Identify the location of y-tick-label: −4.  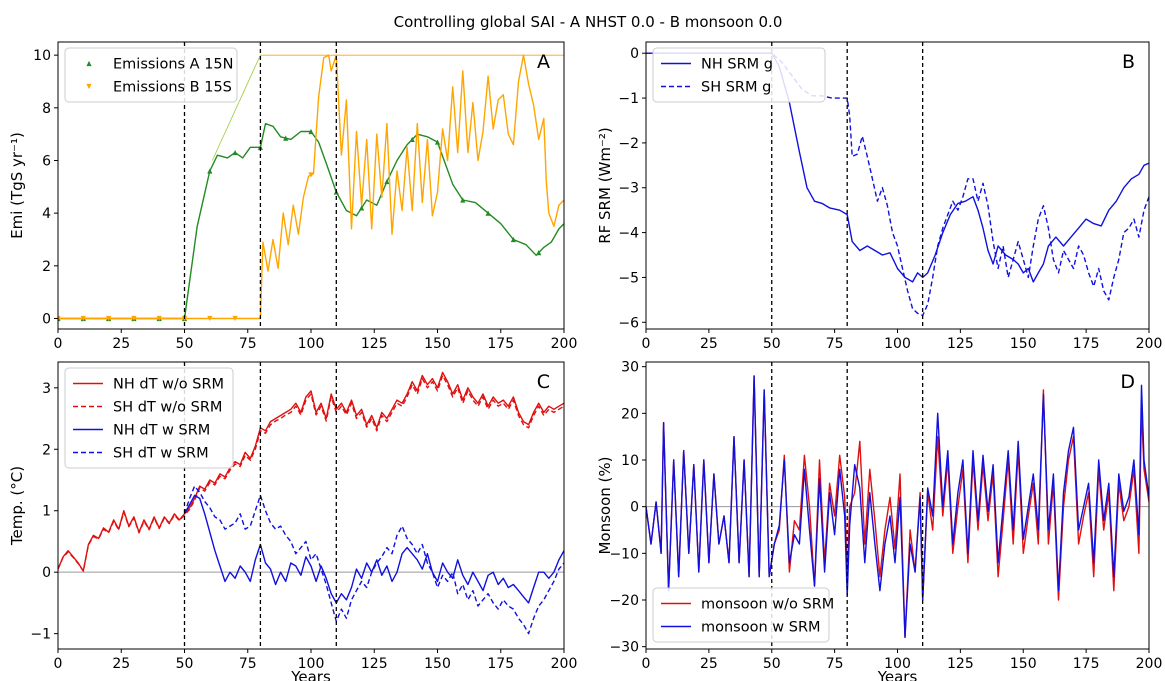
(628, 234).